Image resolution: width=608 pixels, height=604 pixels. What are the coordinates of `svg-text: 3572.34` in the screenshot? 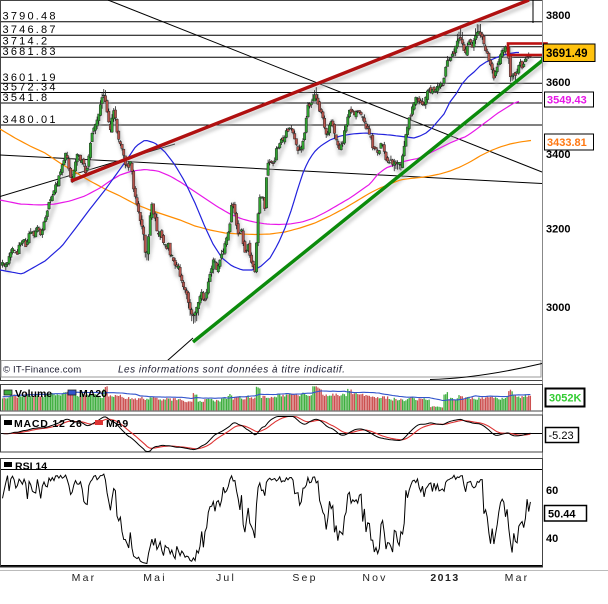 It's located at (30, 87).